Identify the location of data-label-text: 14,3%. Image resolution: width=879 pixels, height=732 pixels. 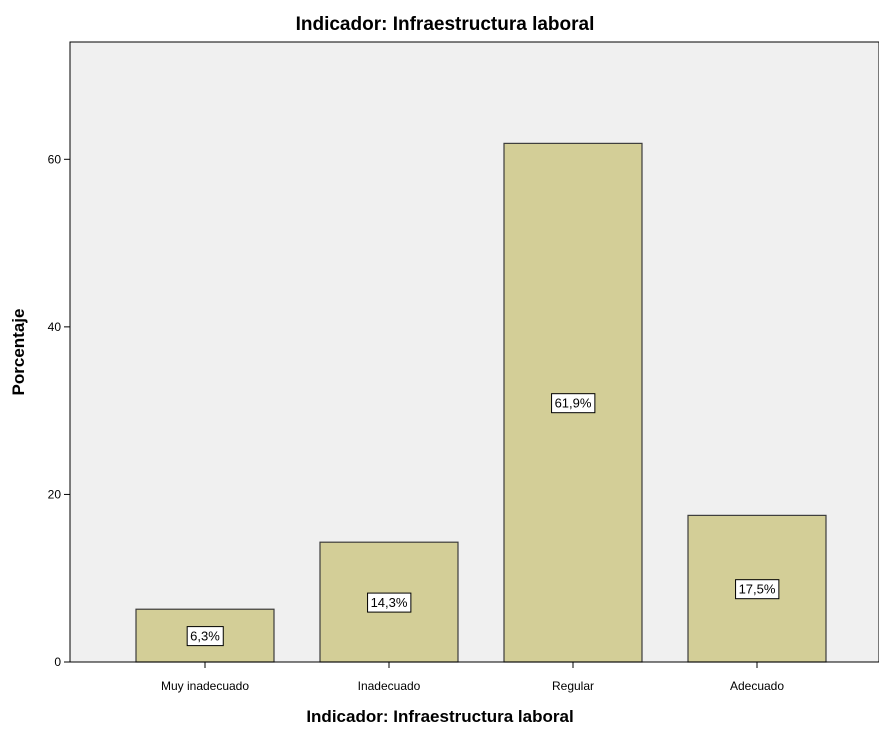
(389, 602).